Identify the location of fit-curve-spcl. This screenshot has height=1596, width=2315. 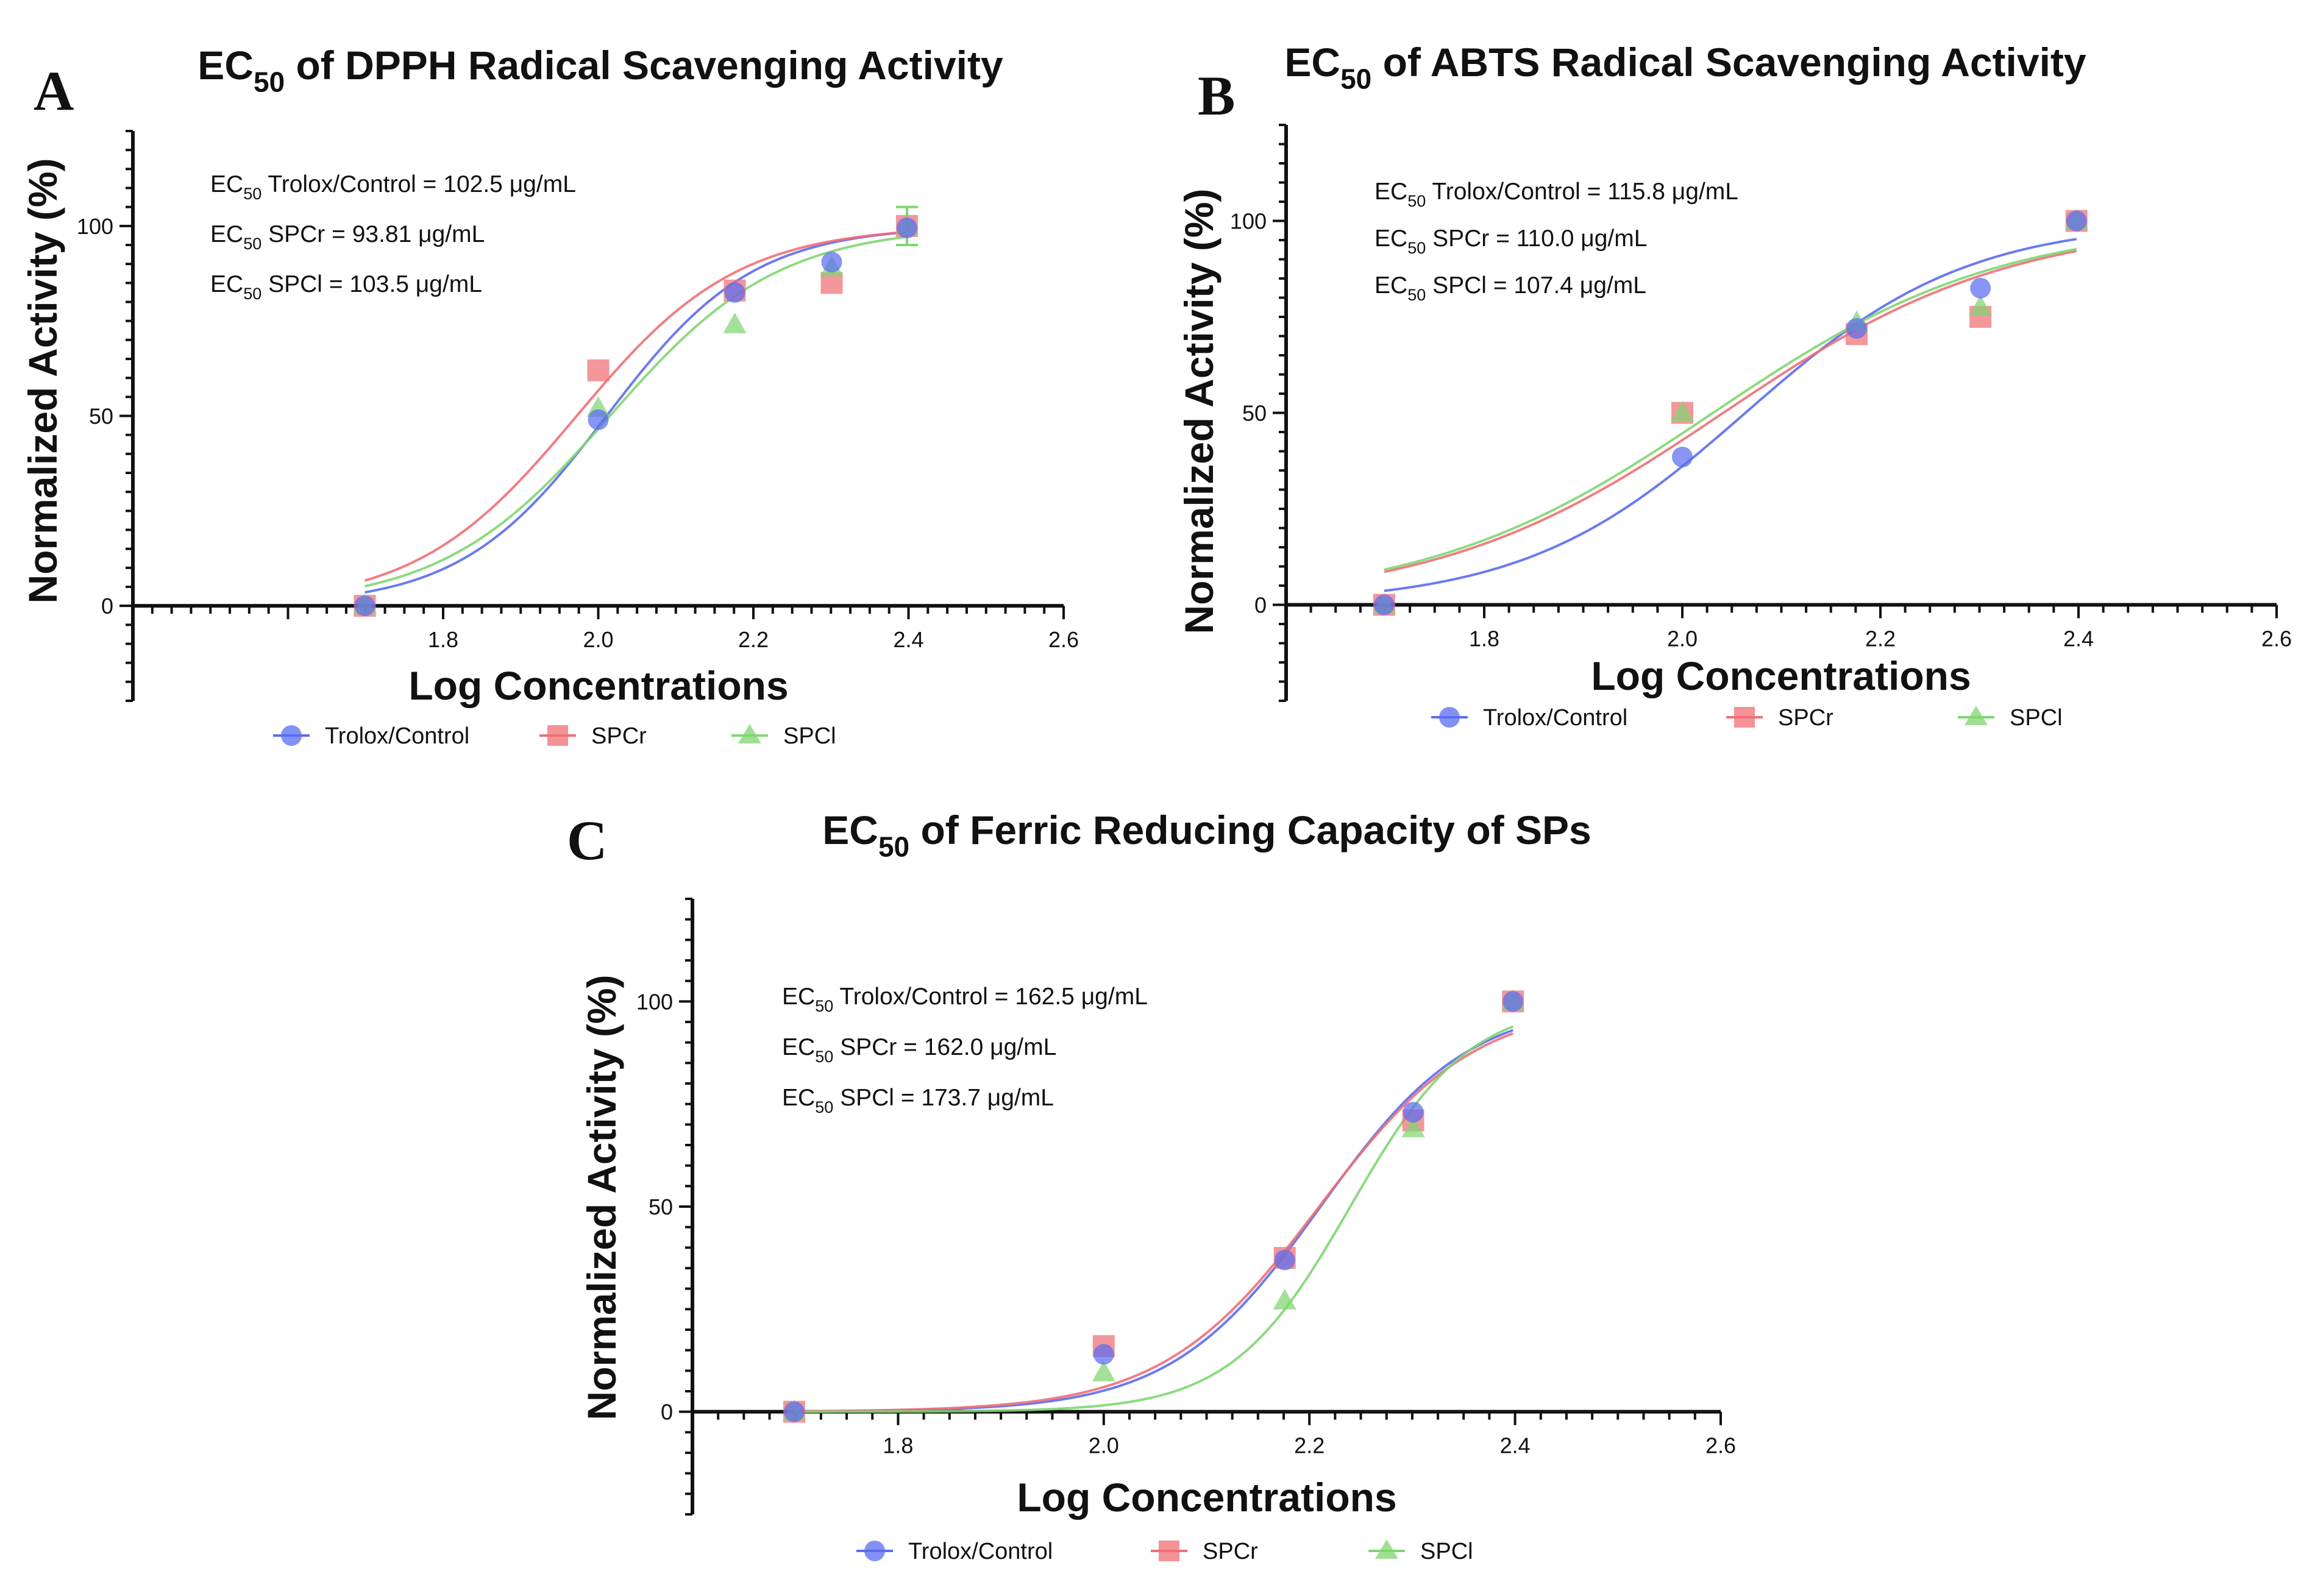
(1730, 409).